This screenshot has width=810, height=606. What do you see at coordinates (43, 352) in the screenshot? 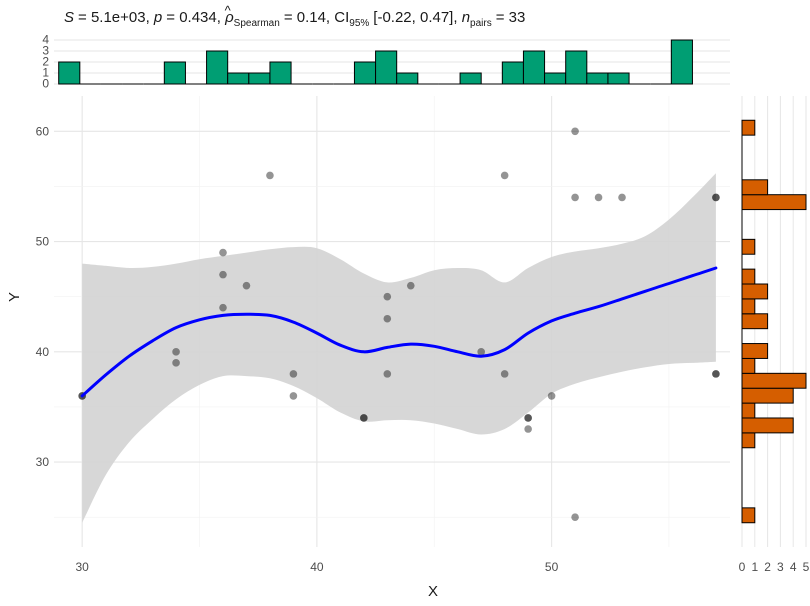
I see `y-tick-label: 40` at bounding box center [43, 352].